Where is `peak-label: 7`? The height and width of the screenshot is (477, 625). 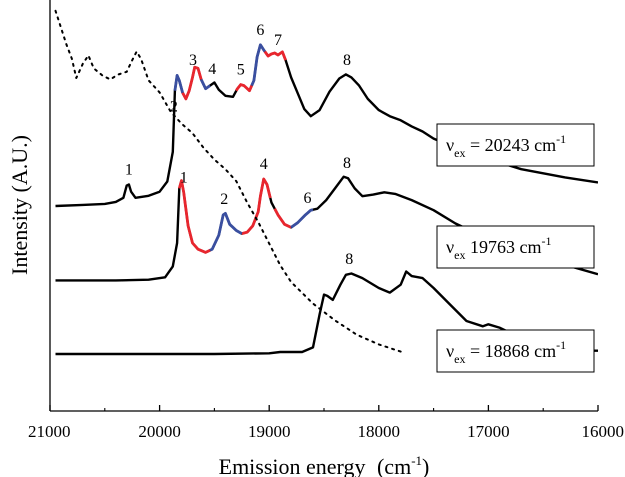 peak-label: 7 is located at coordinates (278, 40).